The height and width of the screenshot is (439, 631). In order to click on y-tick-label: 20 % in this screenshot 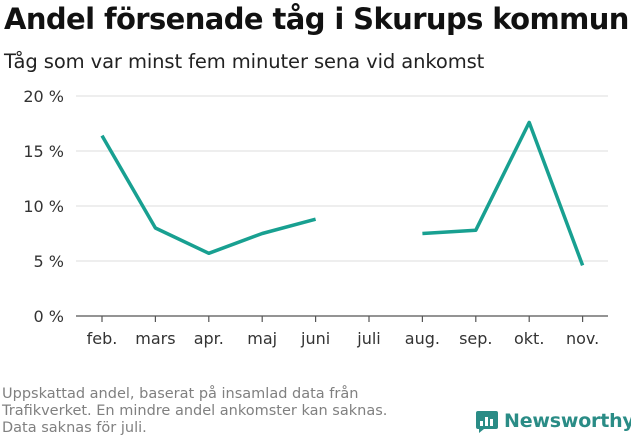, I will do `click(43, 96)`.